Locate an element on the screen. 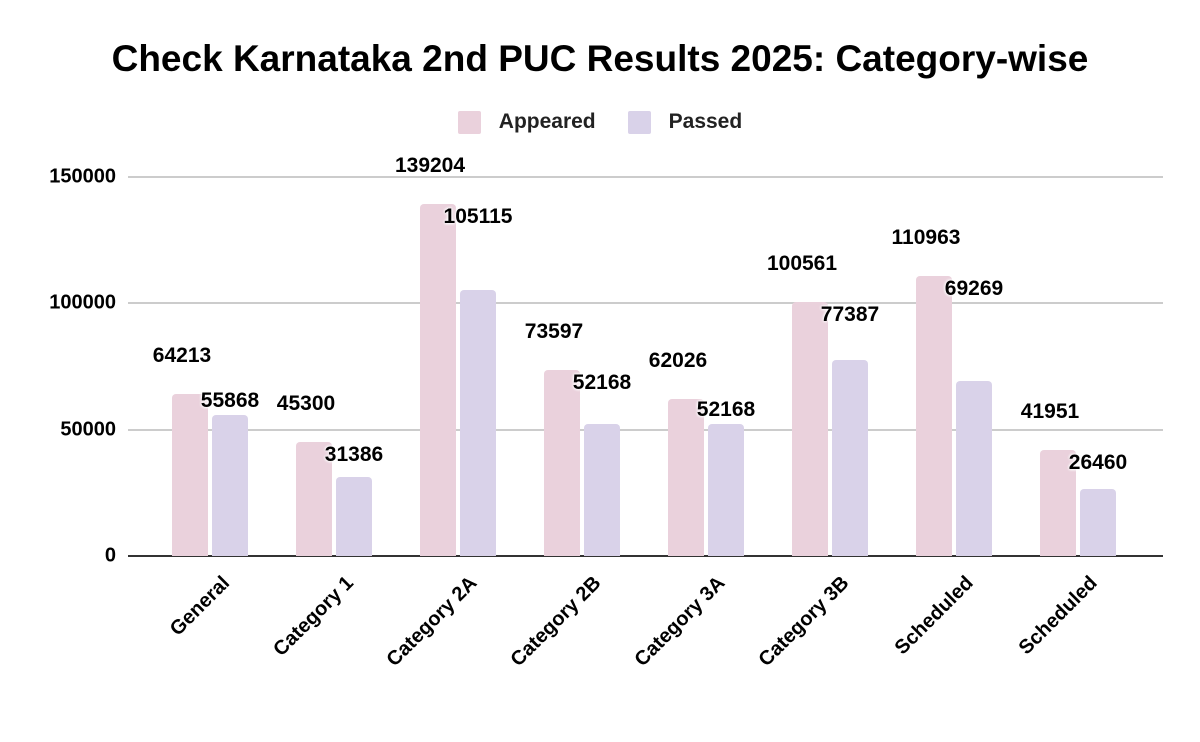 This screenshot has height=742, width=1200. legend: Appeared Passed is located at coordinates (600, 122).